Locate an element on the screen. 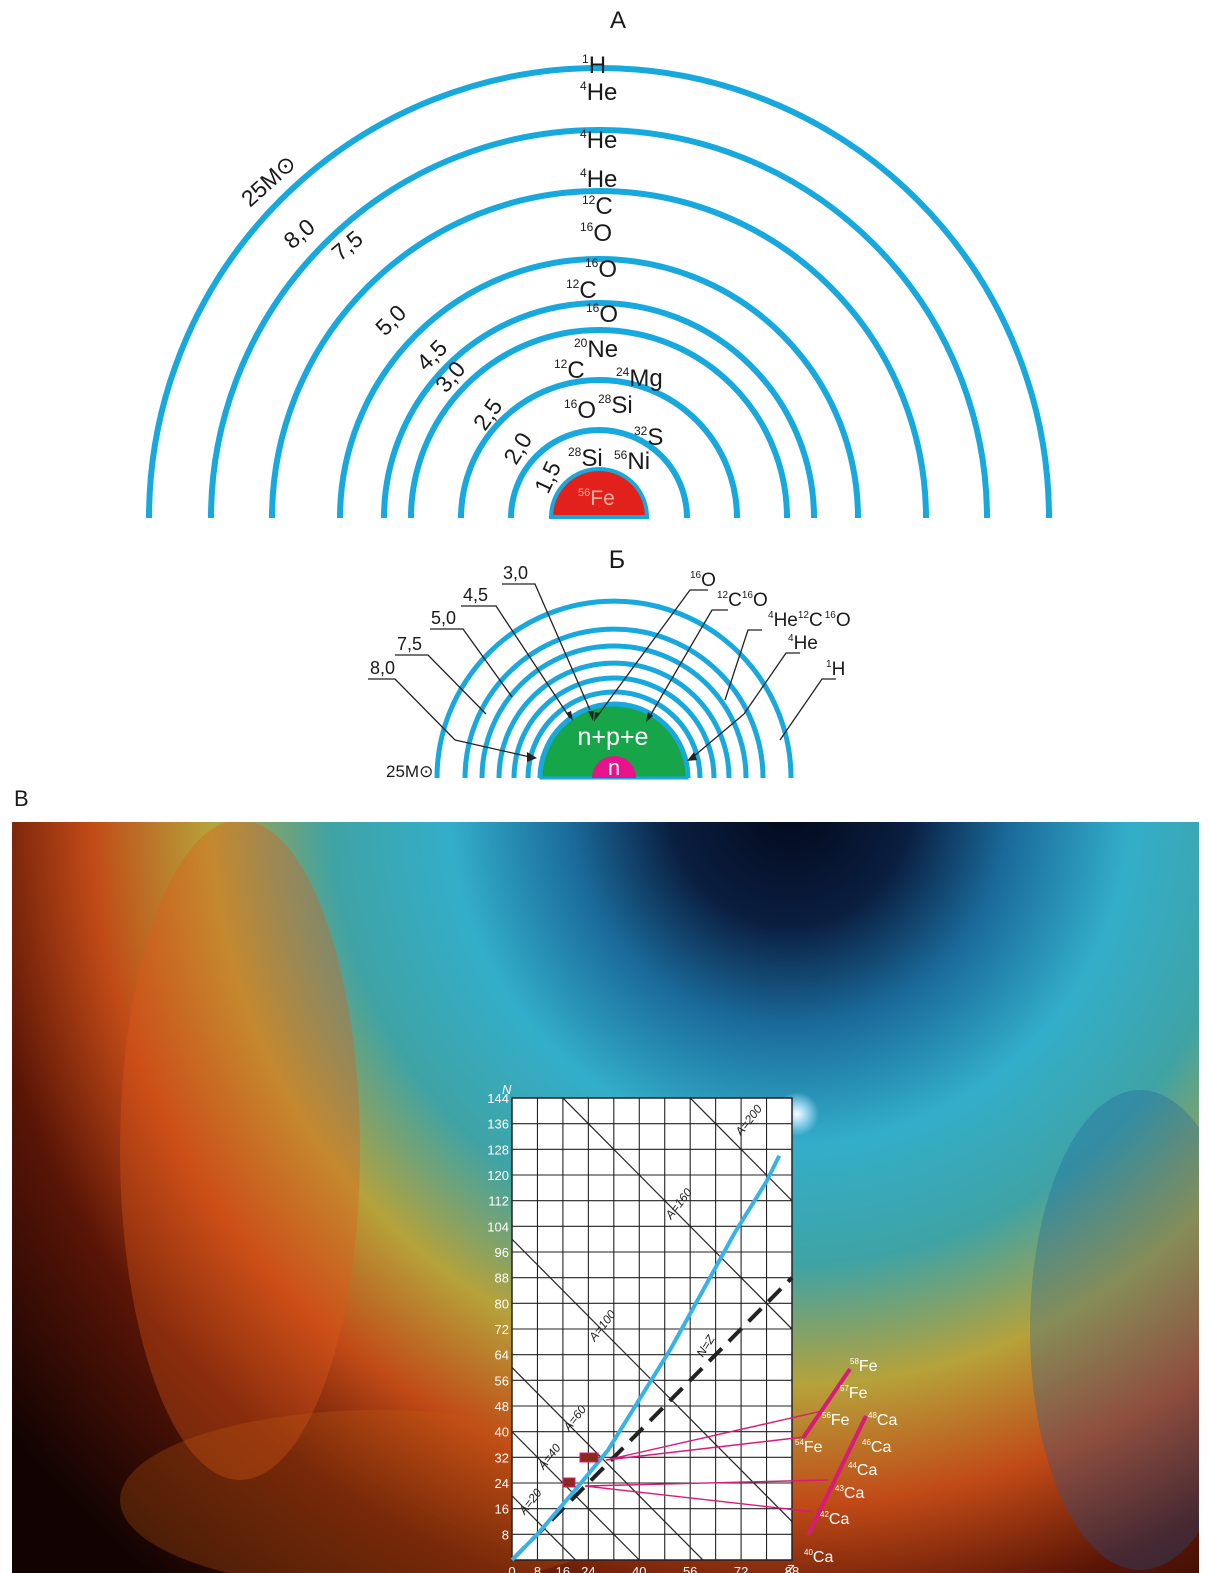 The height and width of the screenshot is (1573, 1211). neutron-core-label: n is located at coordinates (614, 767).